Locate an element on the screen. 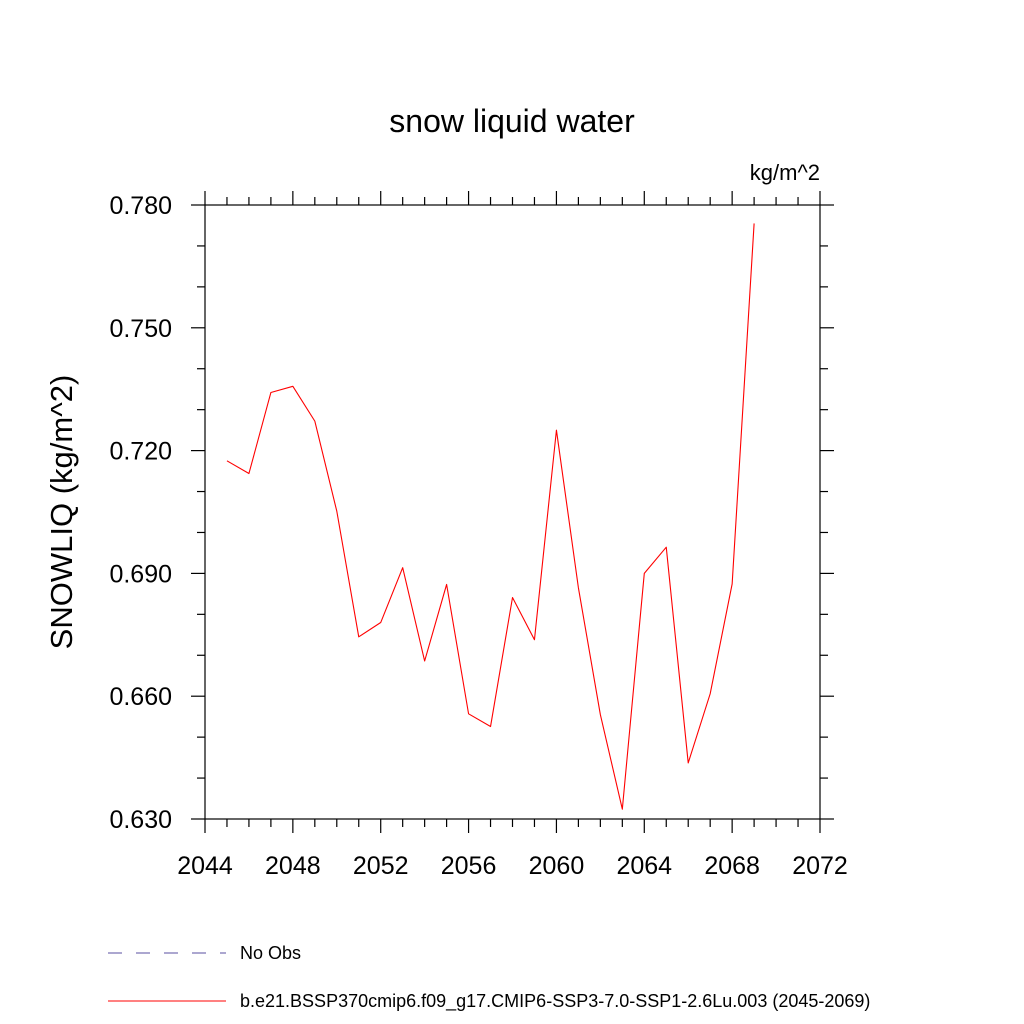  y-tick-label: 0.630 is located at coordinates (140, 820).